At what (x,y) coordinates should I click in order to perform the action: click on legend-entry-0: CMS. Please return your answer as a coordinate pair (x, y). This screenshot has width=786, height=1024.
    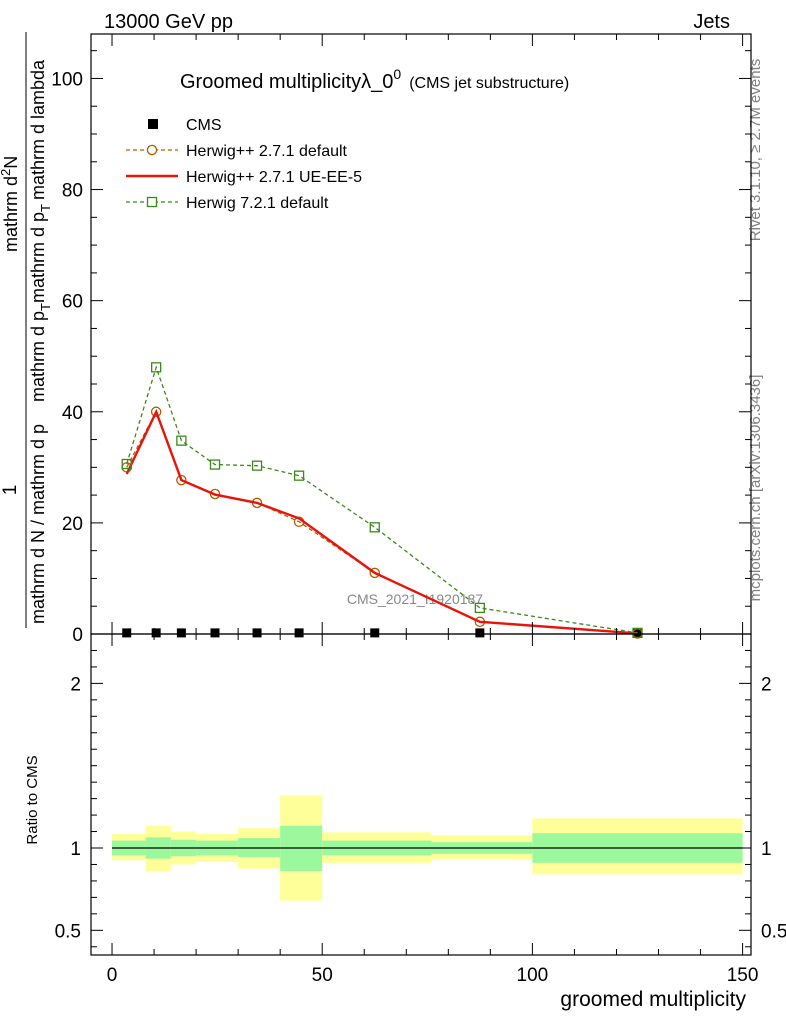
    Looking at the image, I should click on (185, 125).